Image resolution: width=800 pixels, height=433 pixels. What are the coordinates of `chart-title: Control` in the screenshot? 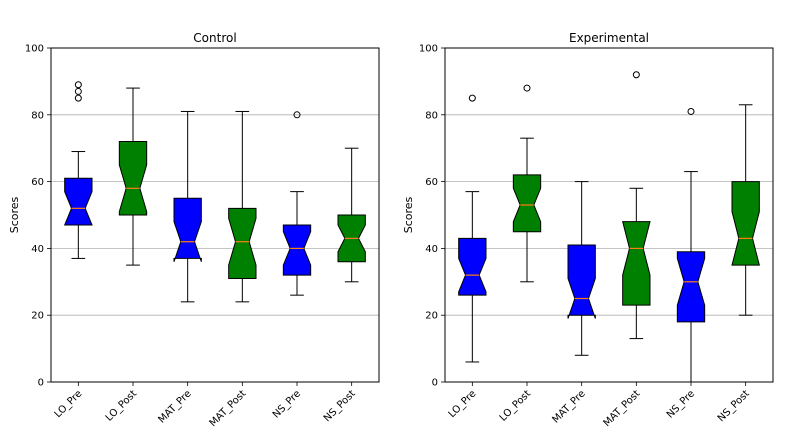 It's located at (214, 38).